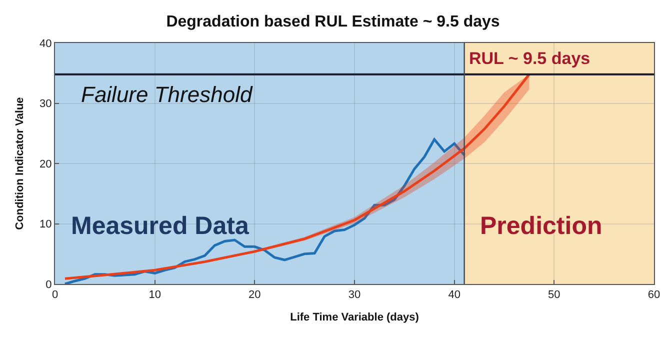 This screenshot has width=666, height=339. What do you see at coordinates (154, 295) in the screenshot?
I see `x-tick-label: 10` at bounding box center [154, 295].